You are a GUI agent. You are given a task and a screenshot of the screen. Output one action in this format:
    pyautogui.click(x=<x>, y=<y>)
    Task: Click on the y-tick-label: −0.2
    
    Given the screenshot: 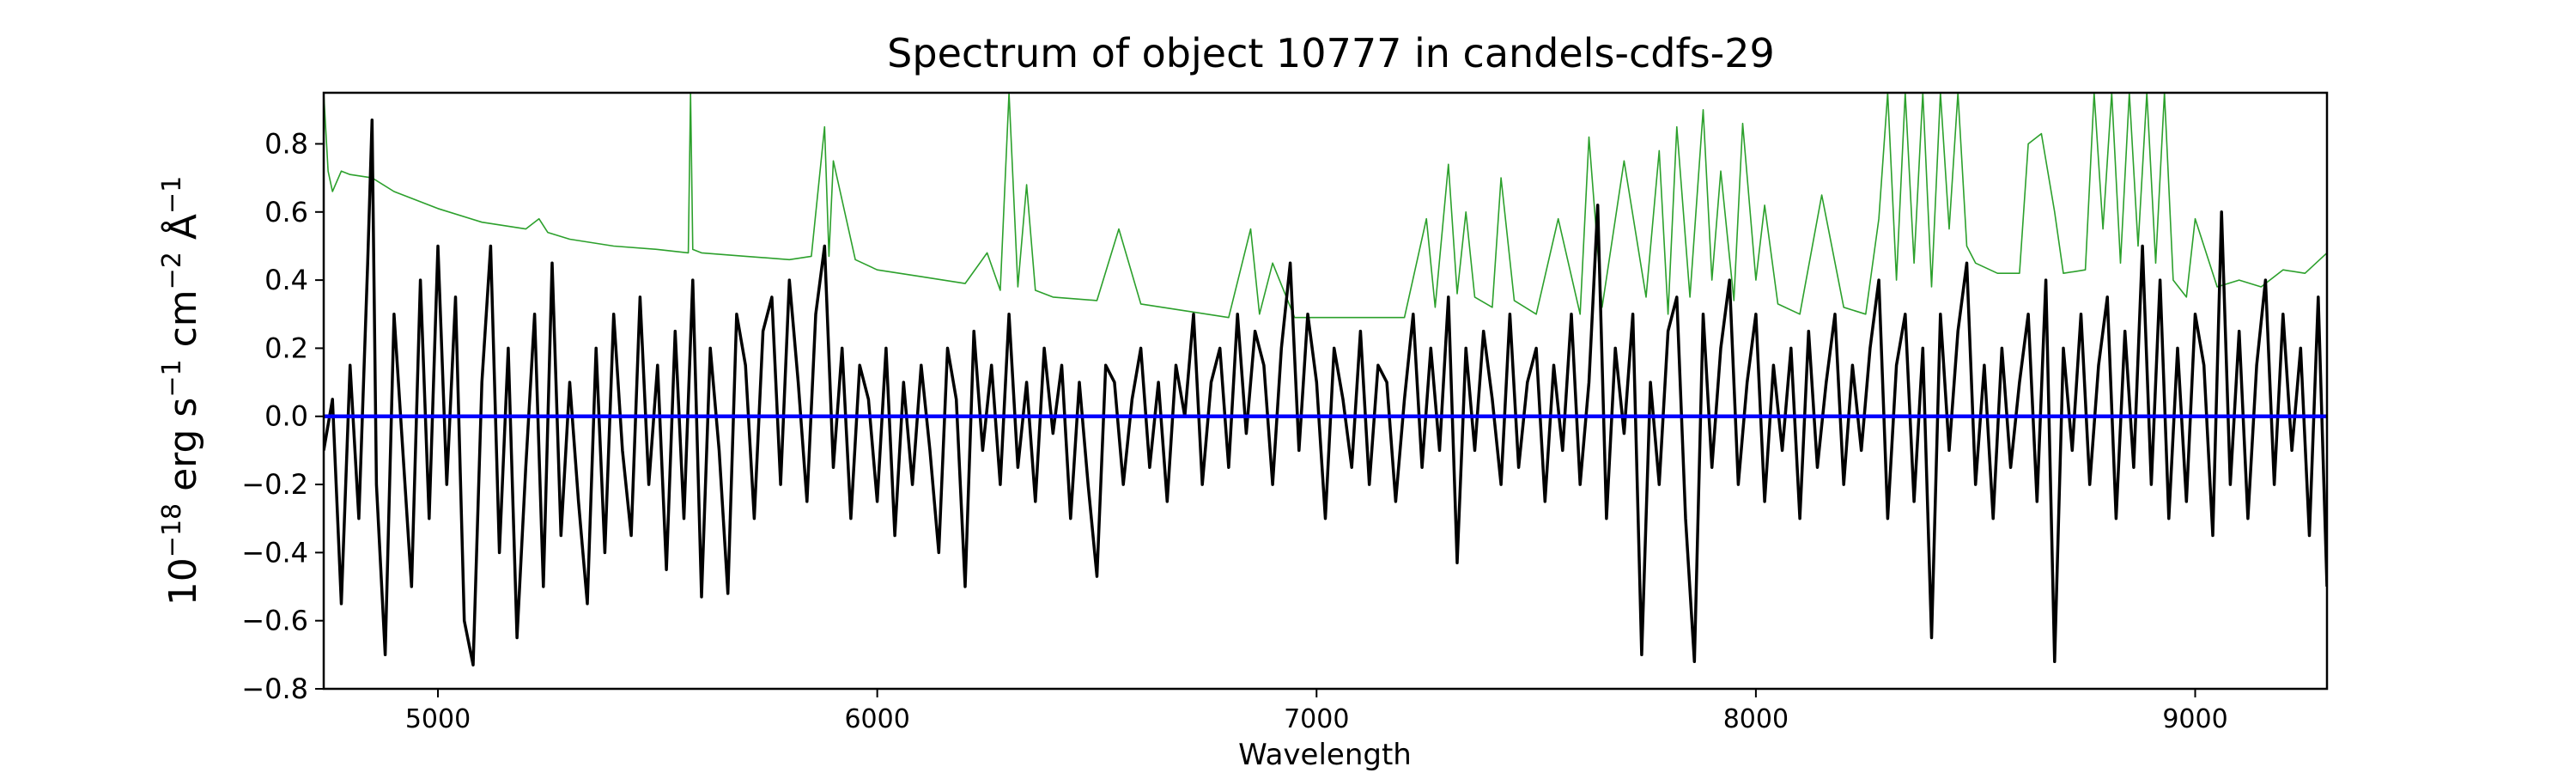 What is the action you would take?
    pyautogui.click(x=274, y=485)
    